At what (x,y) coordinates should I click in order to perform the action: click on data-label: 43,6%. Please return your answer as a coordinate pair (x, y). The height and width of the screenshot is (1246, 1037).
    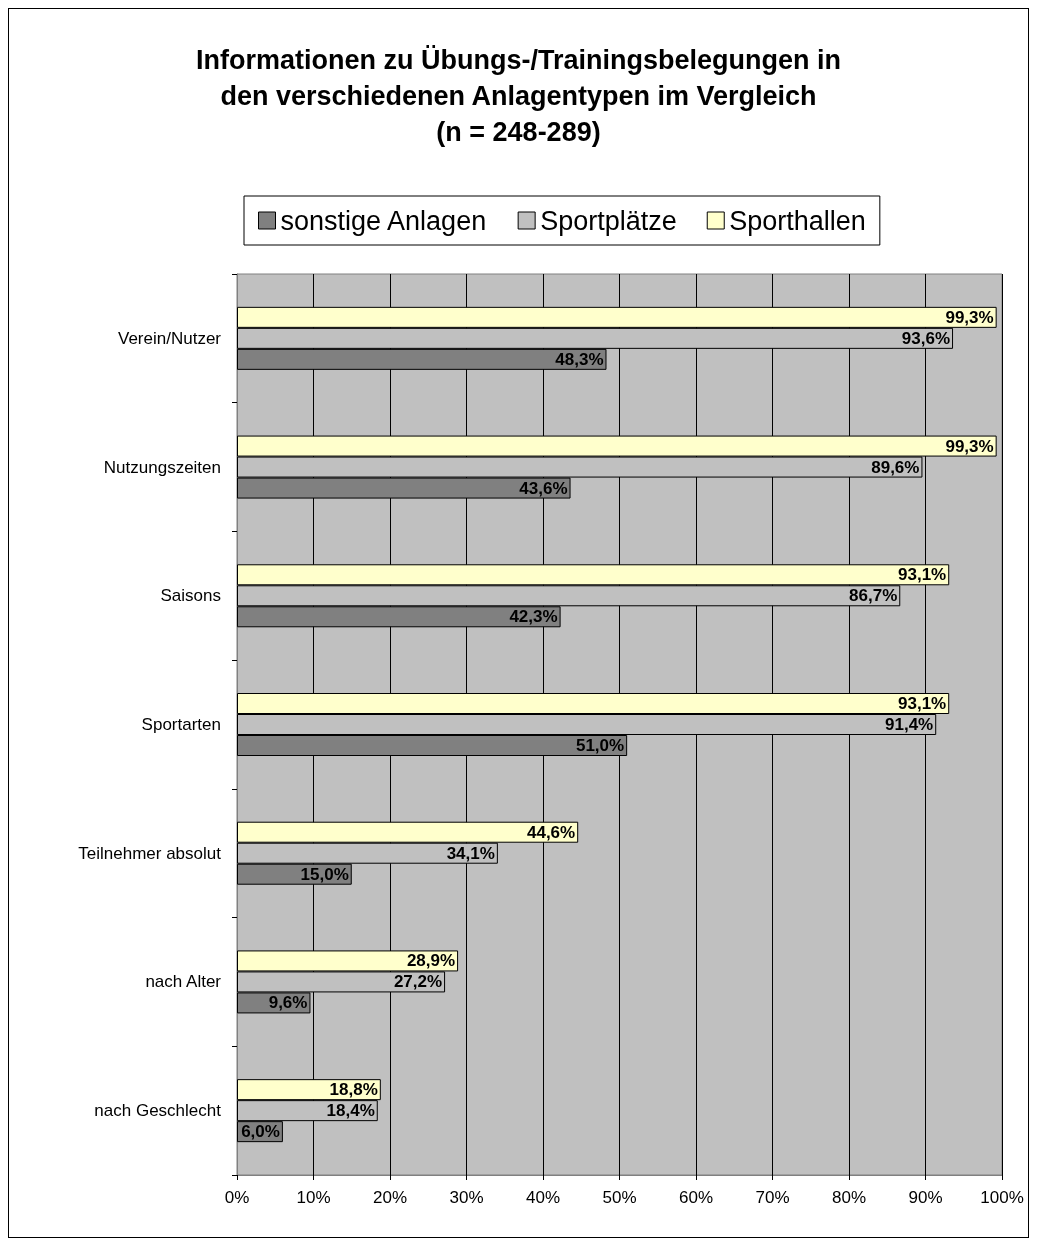
    Looking at the image, I should click on (543, 488).